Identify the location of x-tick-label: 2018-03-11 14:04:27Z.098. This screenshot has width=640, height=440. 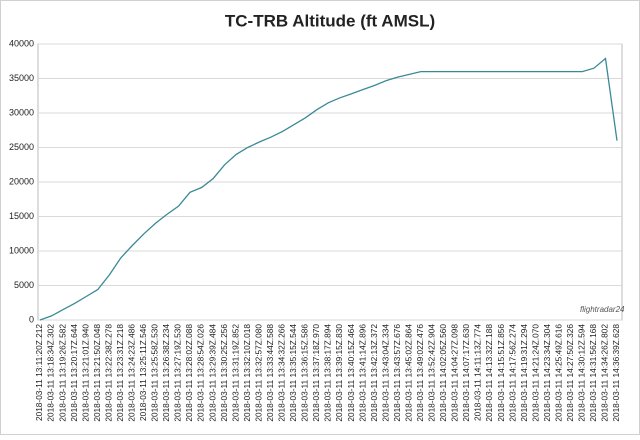
(455, 373).